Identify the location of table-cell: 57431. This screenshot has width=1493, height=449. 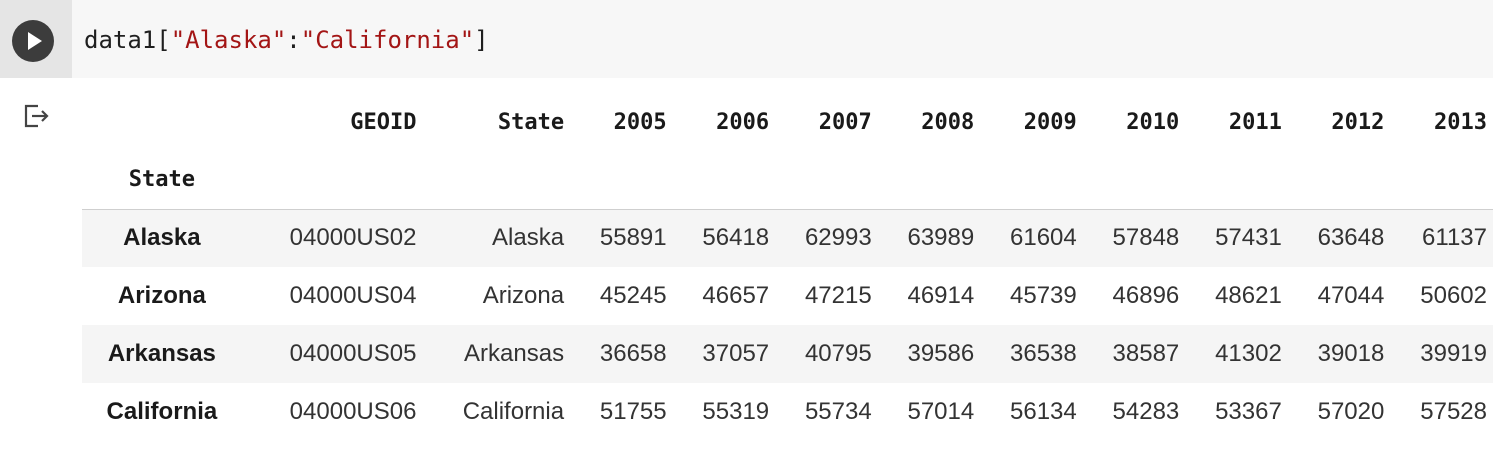
(1248, 238).